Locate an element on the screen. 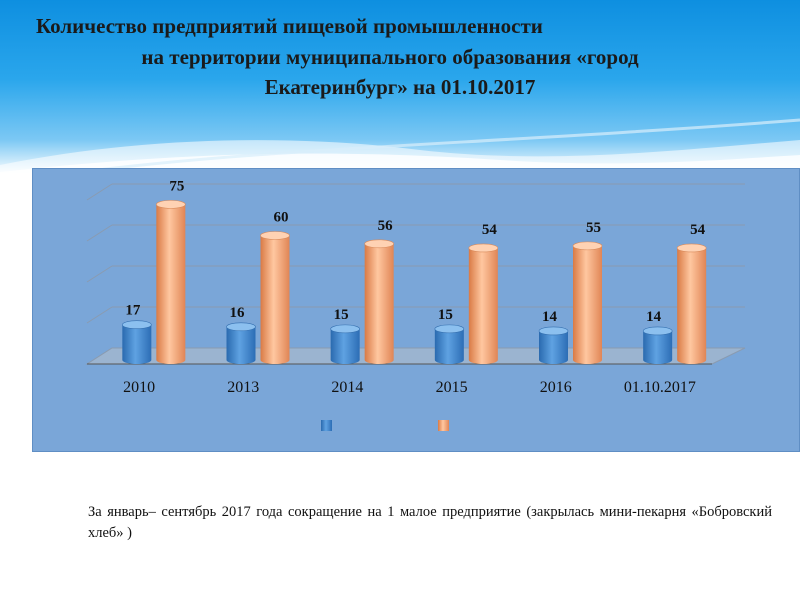 This screenshot has width=800, height=600. x-tick-label: 01.10.2017 is located at coordinates (660, 387).